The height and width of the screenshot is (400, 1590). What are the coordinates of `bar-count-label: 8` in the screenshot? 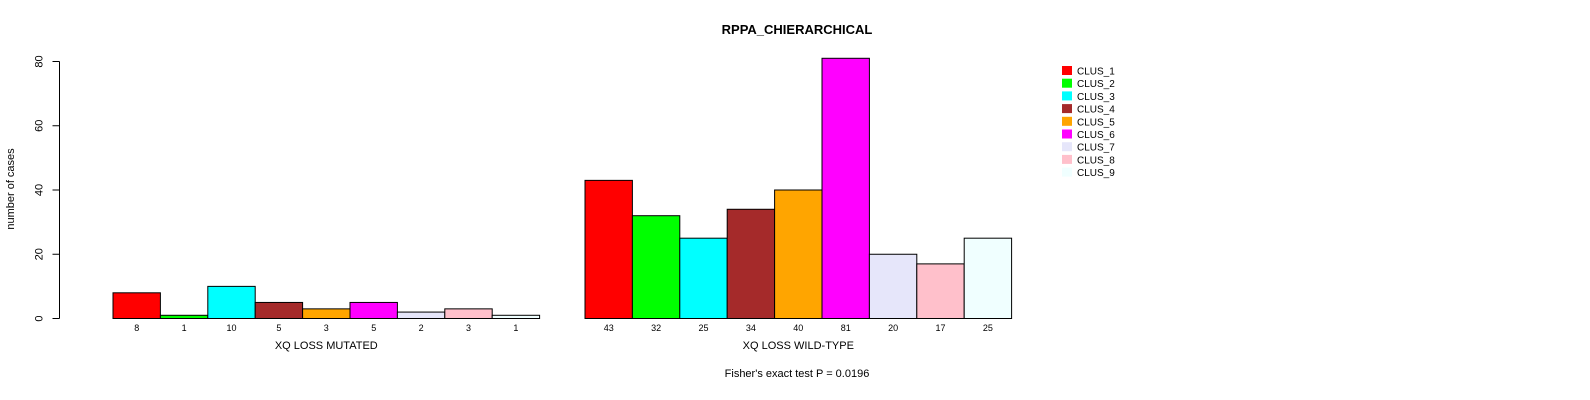 It's located at (136, 328).